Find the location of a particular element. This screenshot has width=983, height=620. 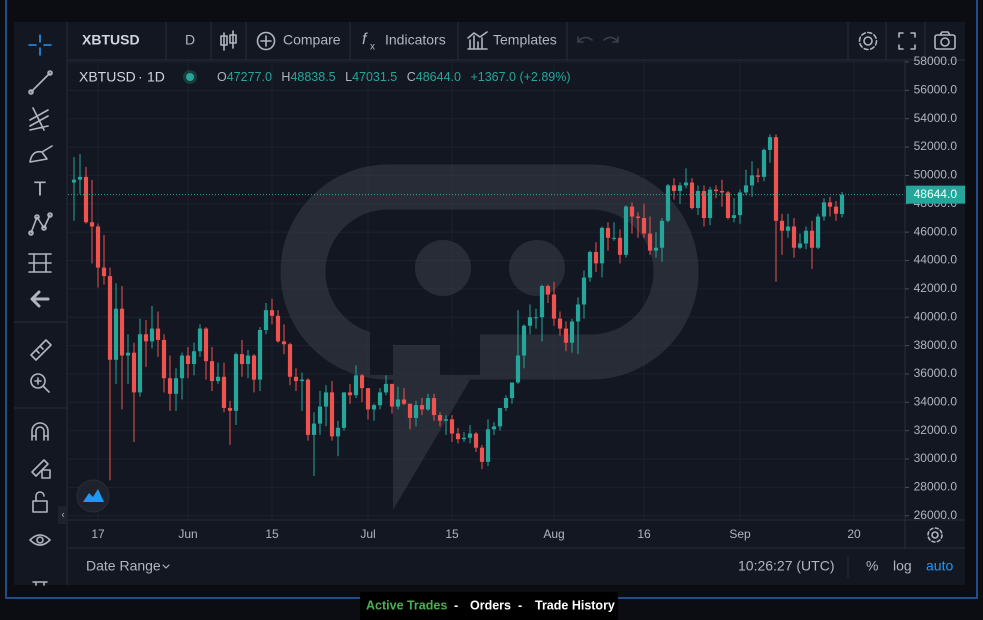

snapshot-button is located at coordinates (945, 40).